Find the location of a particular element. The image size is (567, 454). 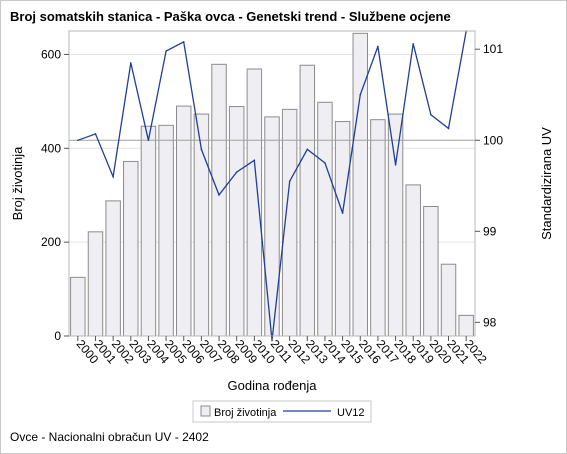

legend-box is located at coordinates (282, 411).